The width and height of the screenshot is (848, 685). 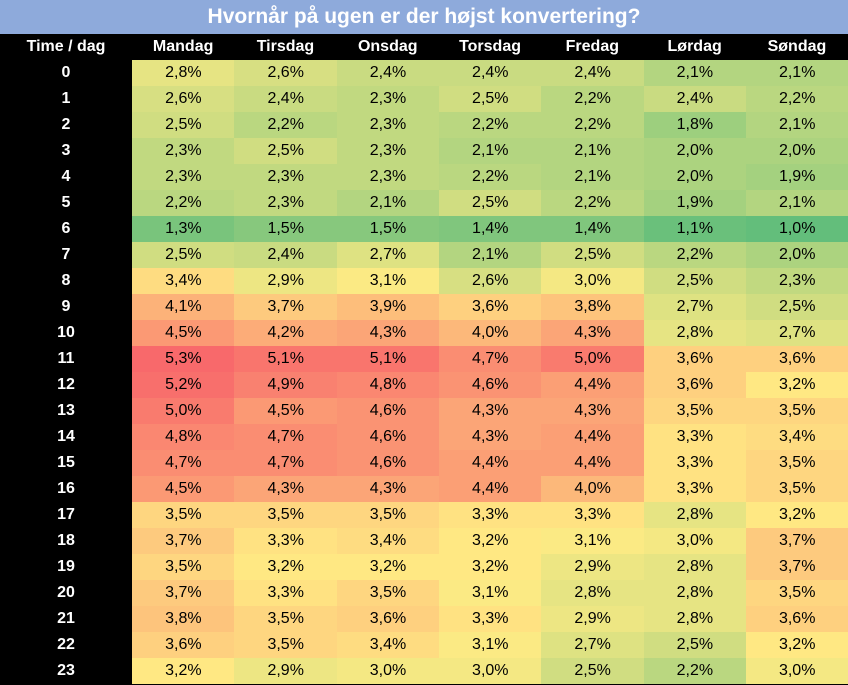 I want to click on heatmap-cell: 1,8%, so click(x=695, y=125).